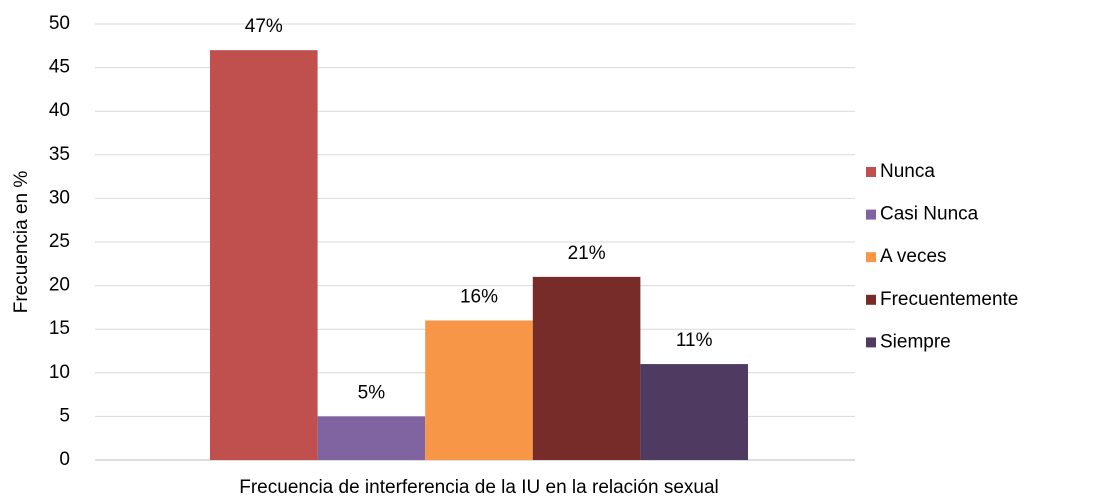  I want to click on y-tick-label: 15, so click(59, 328).